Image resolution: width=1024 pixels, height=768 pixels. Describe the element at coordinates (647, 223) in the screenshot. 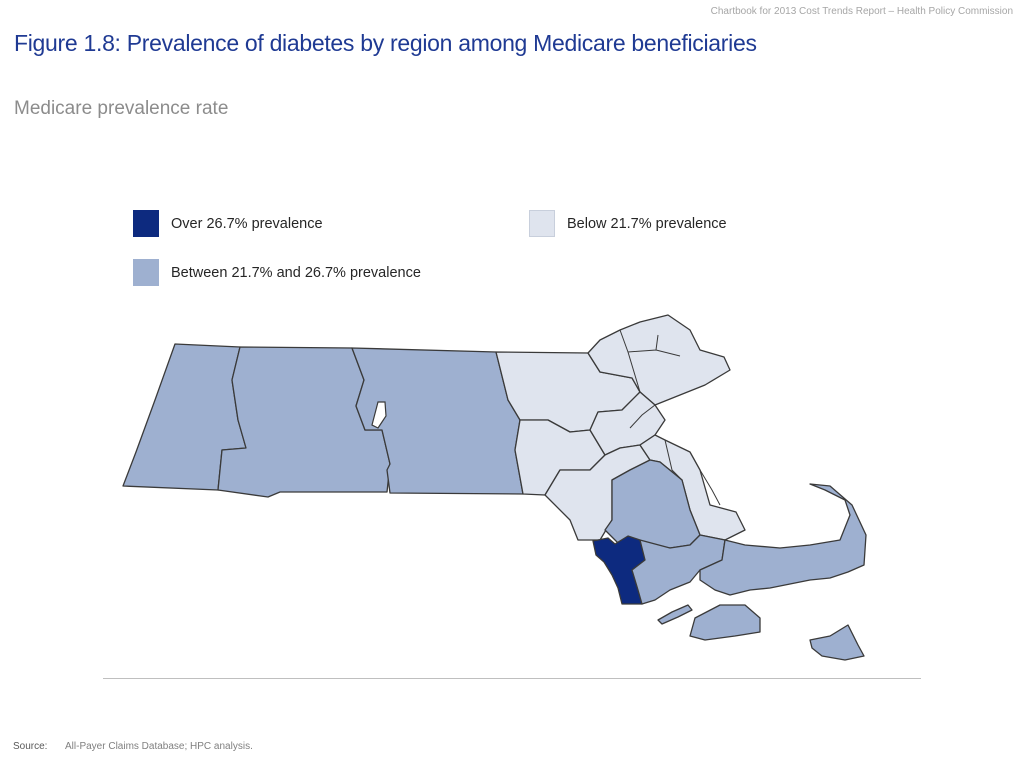

I see `legend-label-low: Below 21.7% prevalence` at that location.